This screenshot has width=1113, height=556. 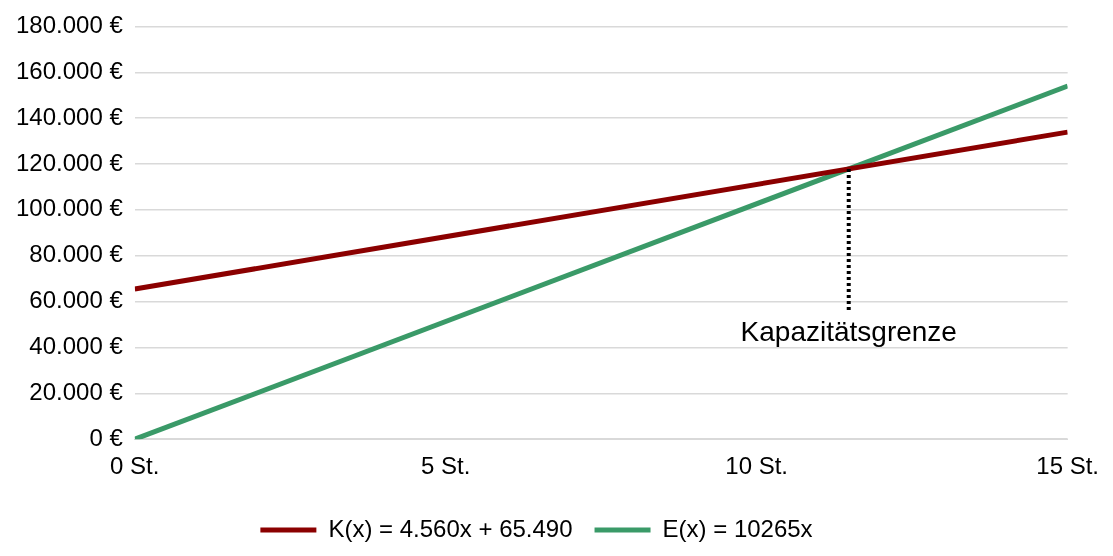 I want to click on legend-label: K(x) = 4.560x + 65.490, so click(x=450, y=528).